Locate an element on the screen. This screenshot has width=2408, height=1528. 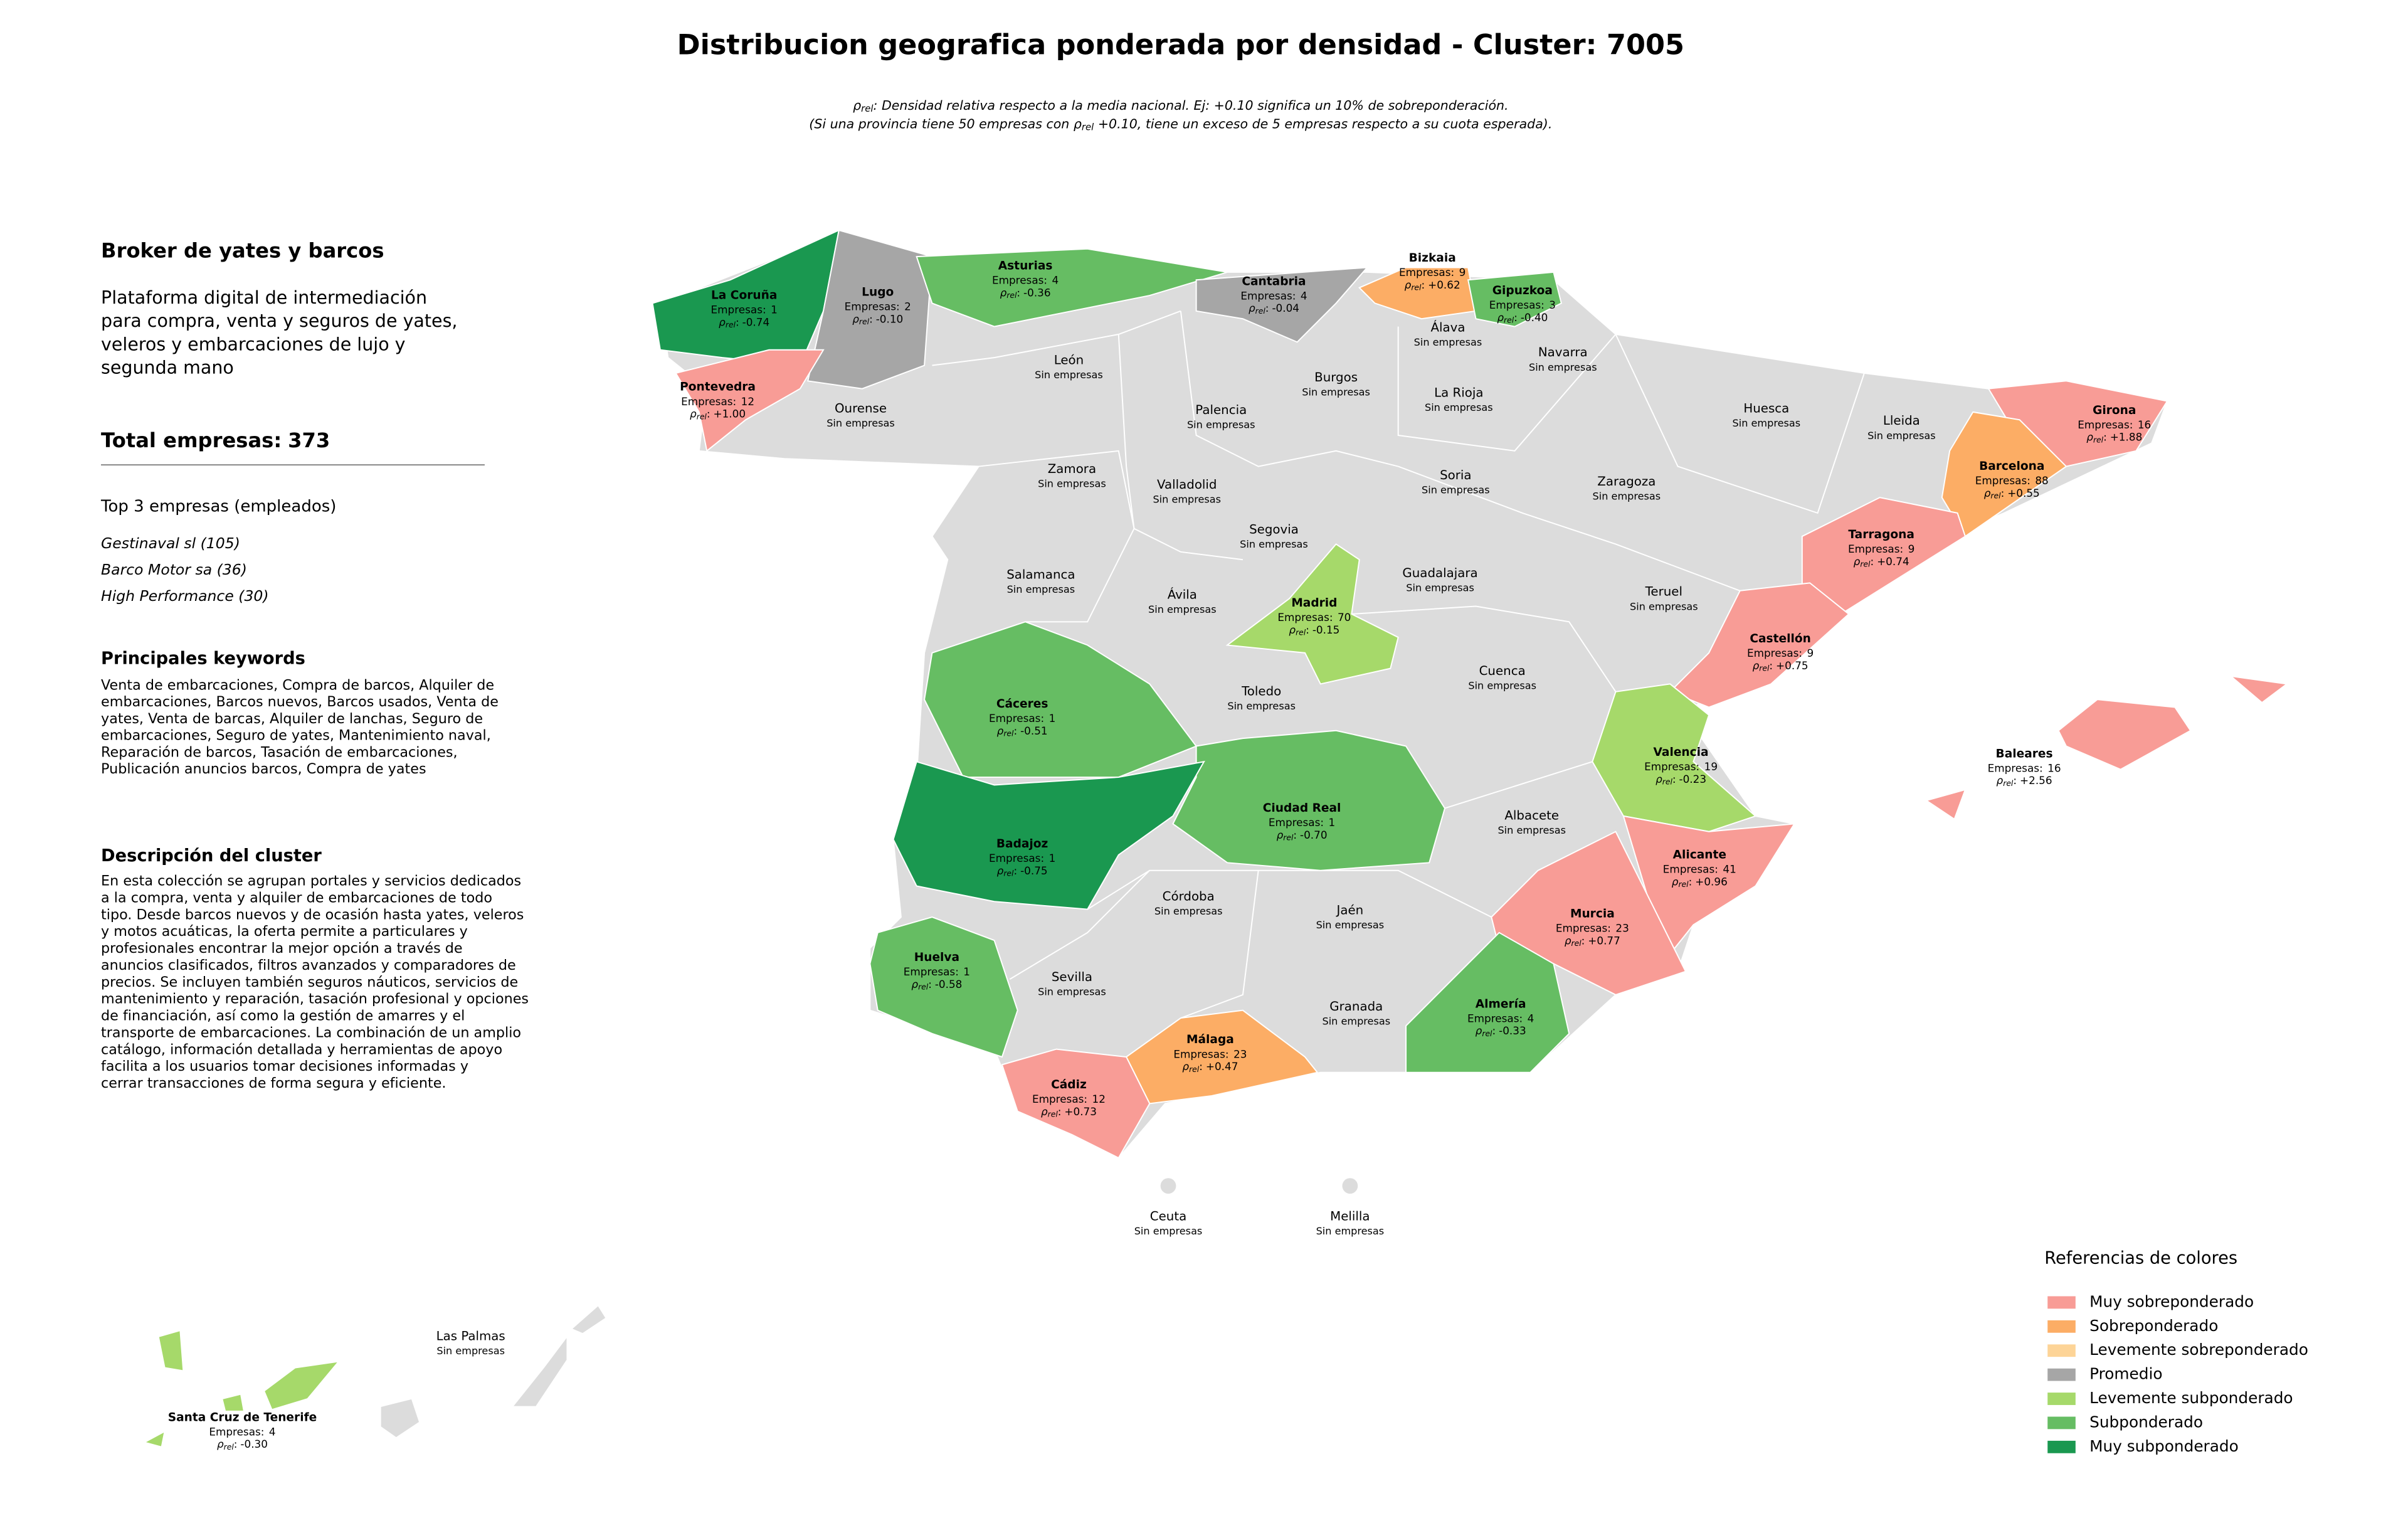
keywords-title: Principales keywords is located at coordinates (203, 658).